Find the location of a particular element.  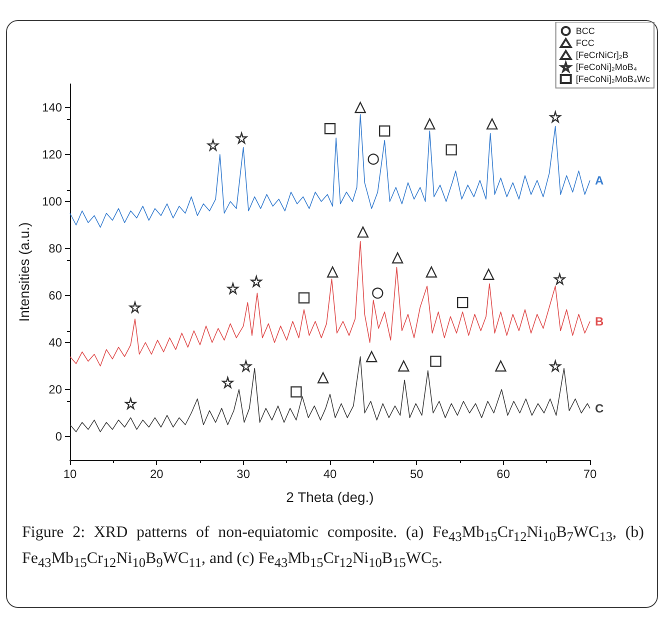

y-tick-label: 60 is located at coordinates (55, 295).